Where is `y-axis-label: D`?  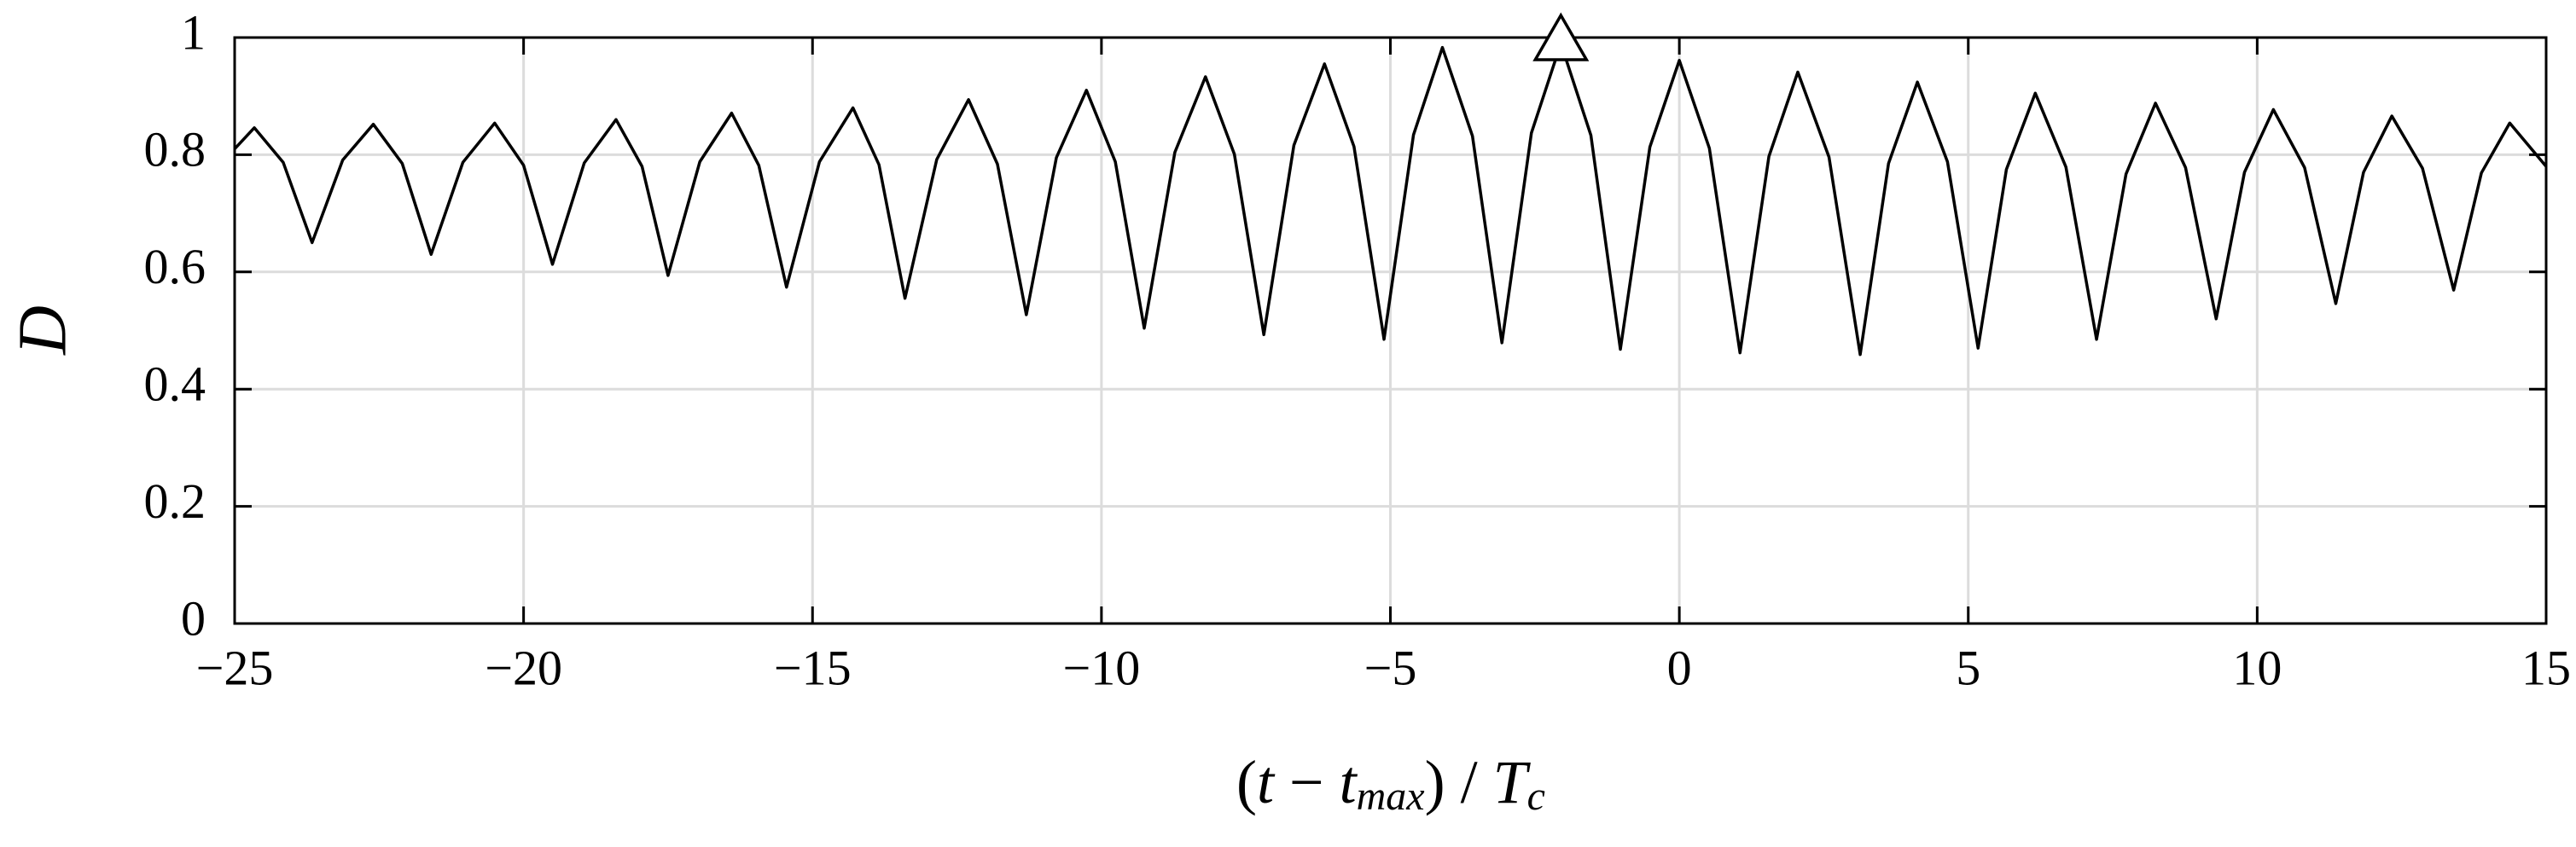
y-axis-label: D is located at coordinates (42, 330).